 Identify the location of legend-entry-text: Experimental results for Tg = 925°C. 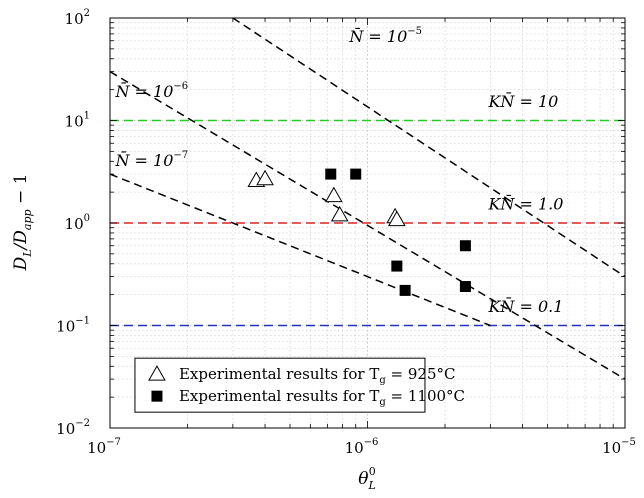
(317, 375).